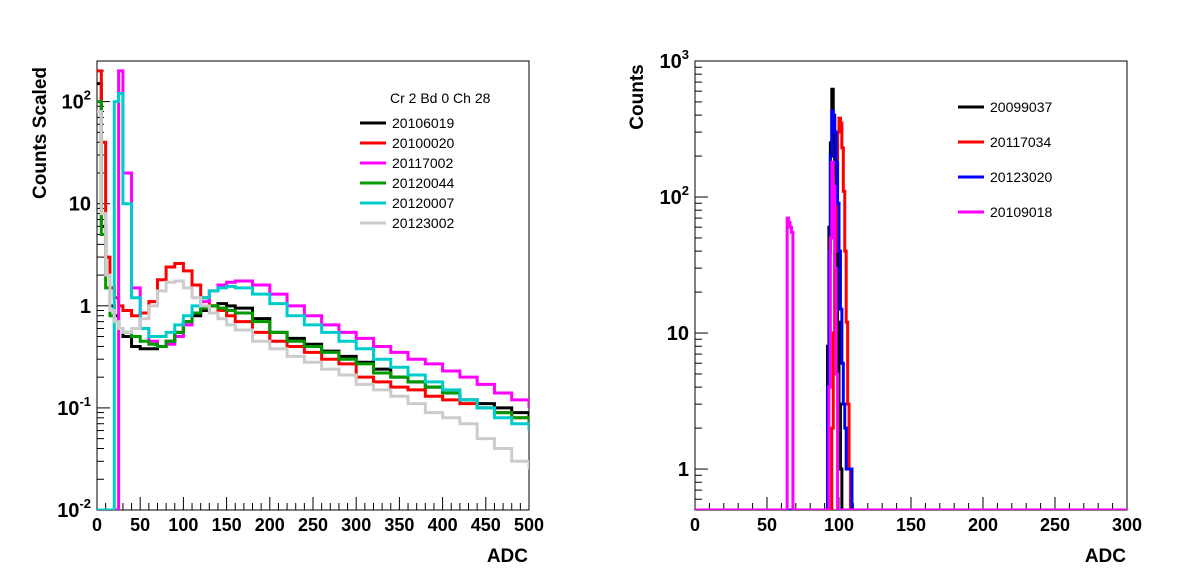  What do you see at coordinates (1021, 177) in the screenshot?
I see `legend-label: 20123020` at bounding box center [1021, 177].